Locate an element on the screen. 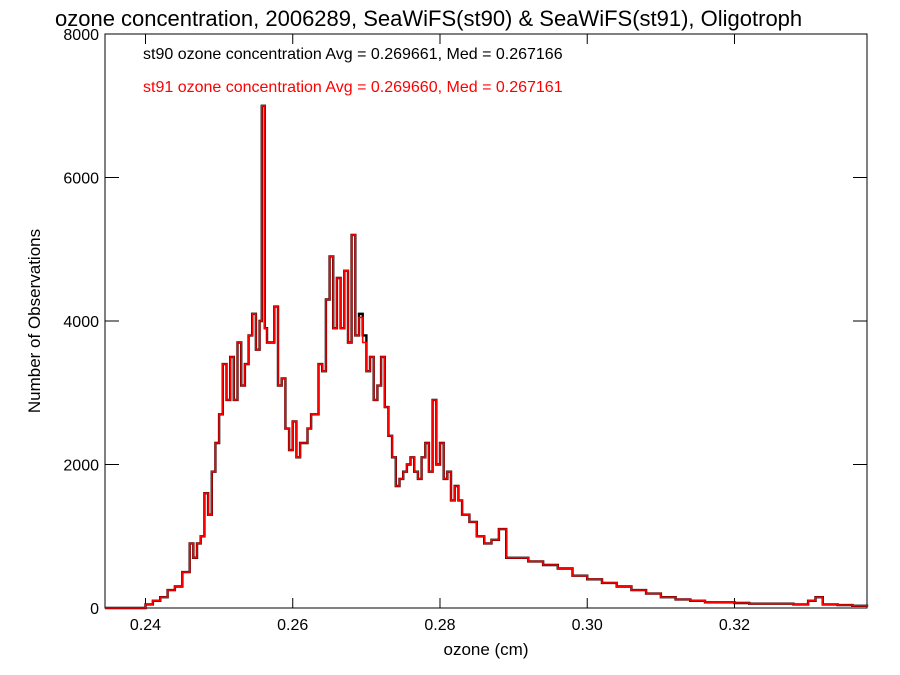  x-tick-label: 0.26 is located at coordinates (292, 625).